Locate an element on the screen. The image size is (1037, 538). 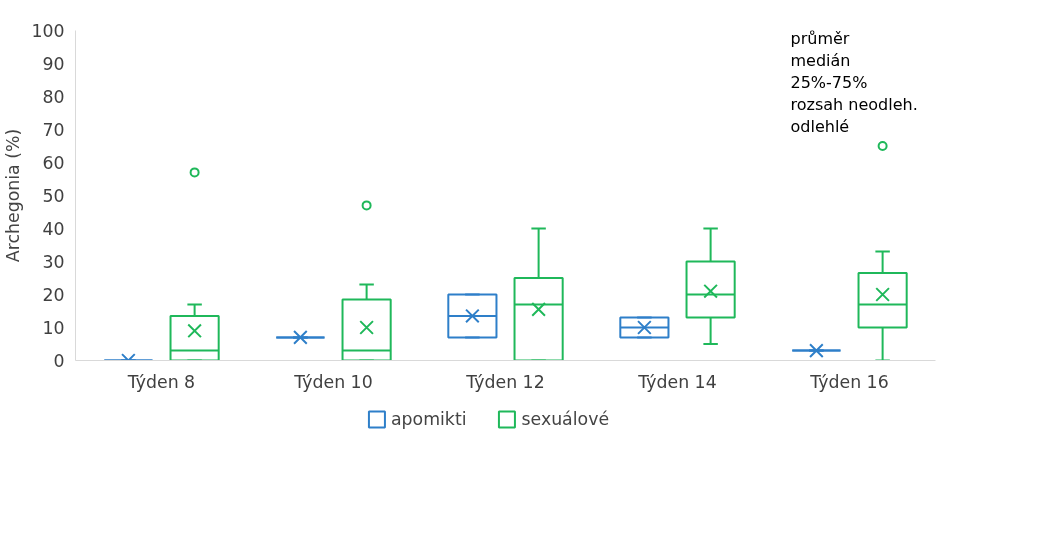
legend-label: sexuálové is located at coordinates (565, 419).